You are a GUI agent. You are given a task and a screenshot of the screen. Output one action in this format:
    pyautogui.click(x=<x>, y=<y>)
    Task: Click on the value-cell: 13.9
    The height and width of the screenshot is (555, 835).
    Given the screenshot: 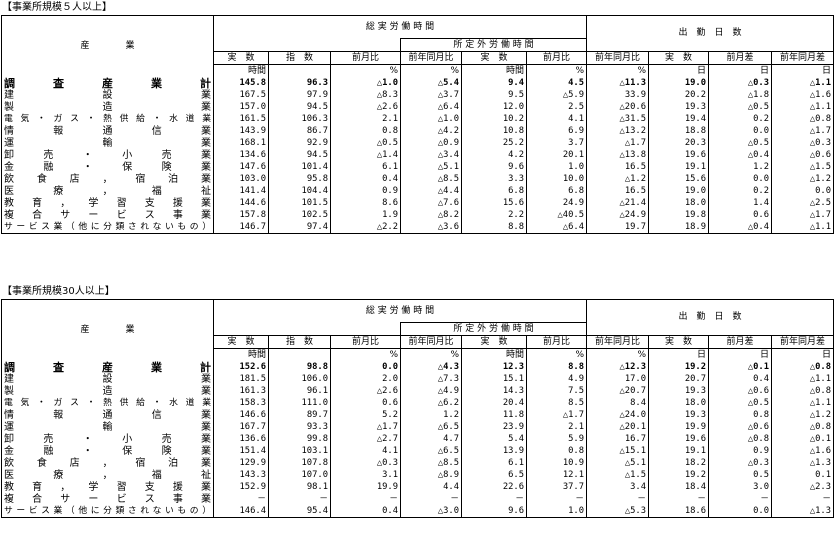 What is the action you would take?
    pyautogui.click(x=494, y=451)
    